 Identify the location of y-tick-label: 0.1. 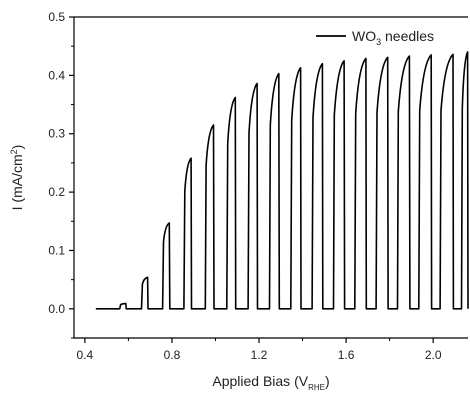
(56, 250).